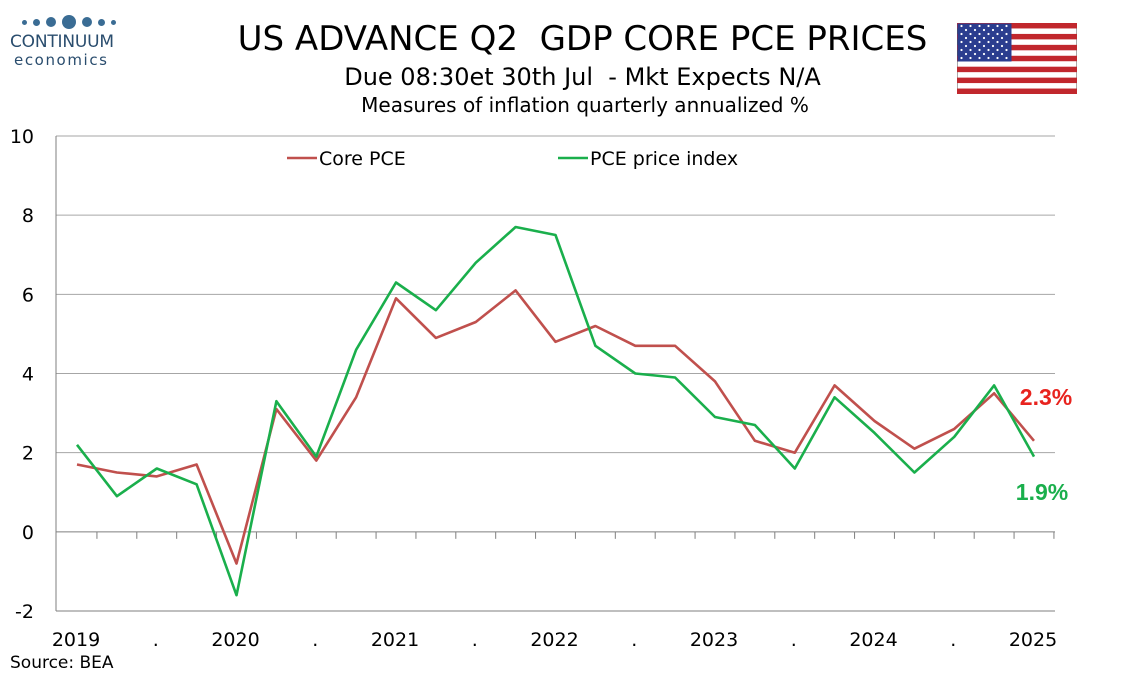  I want to click on end-value-labels: 2.3% 1.9%, so click(1044, 444).